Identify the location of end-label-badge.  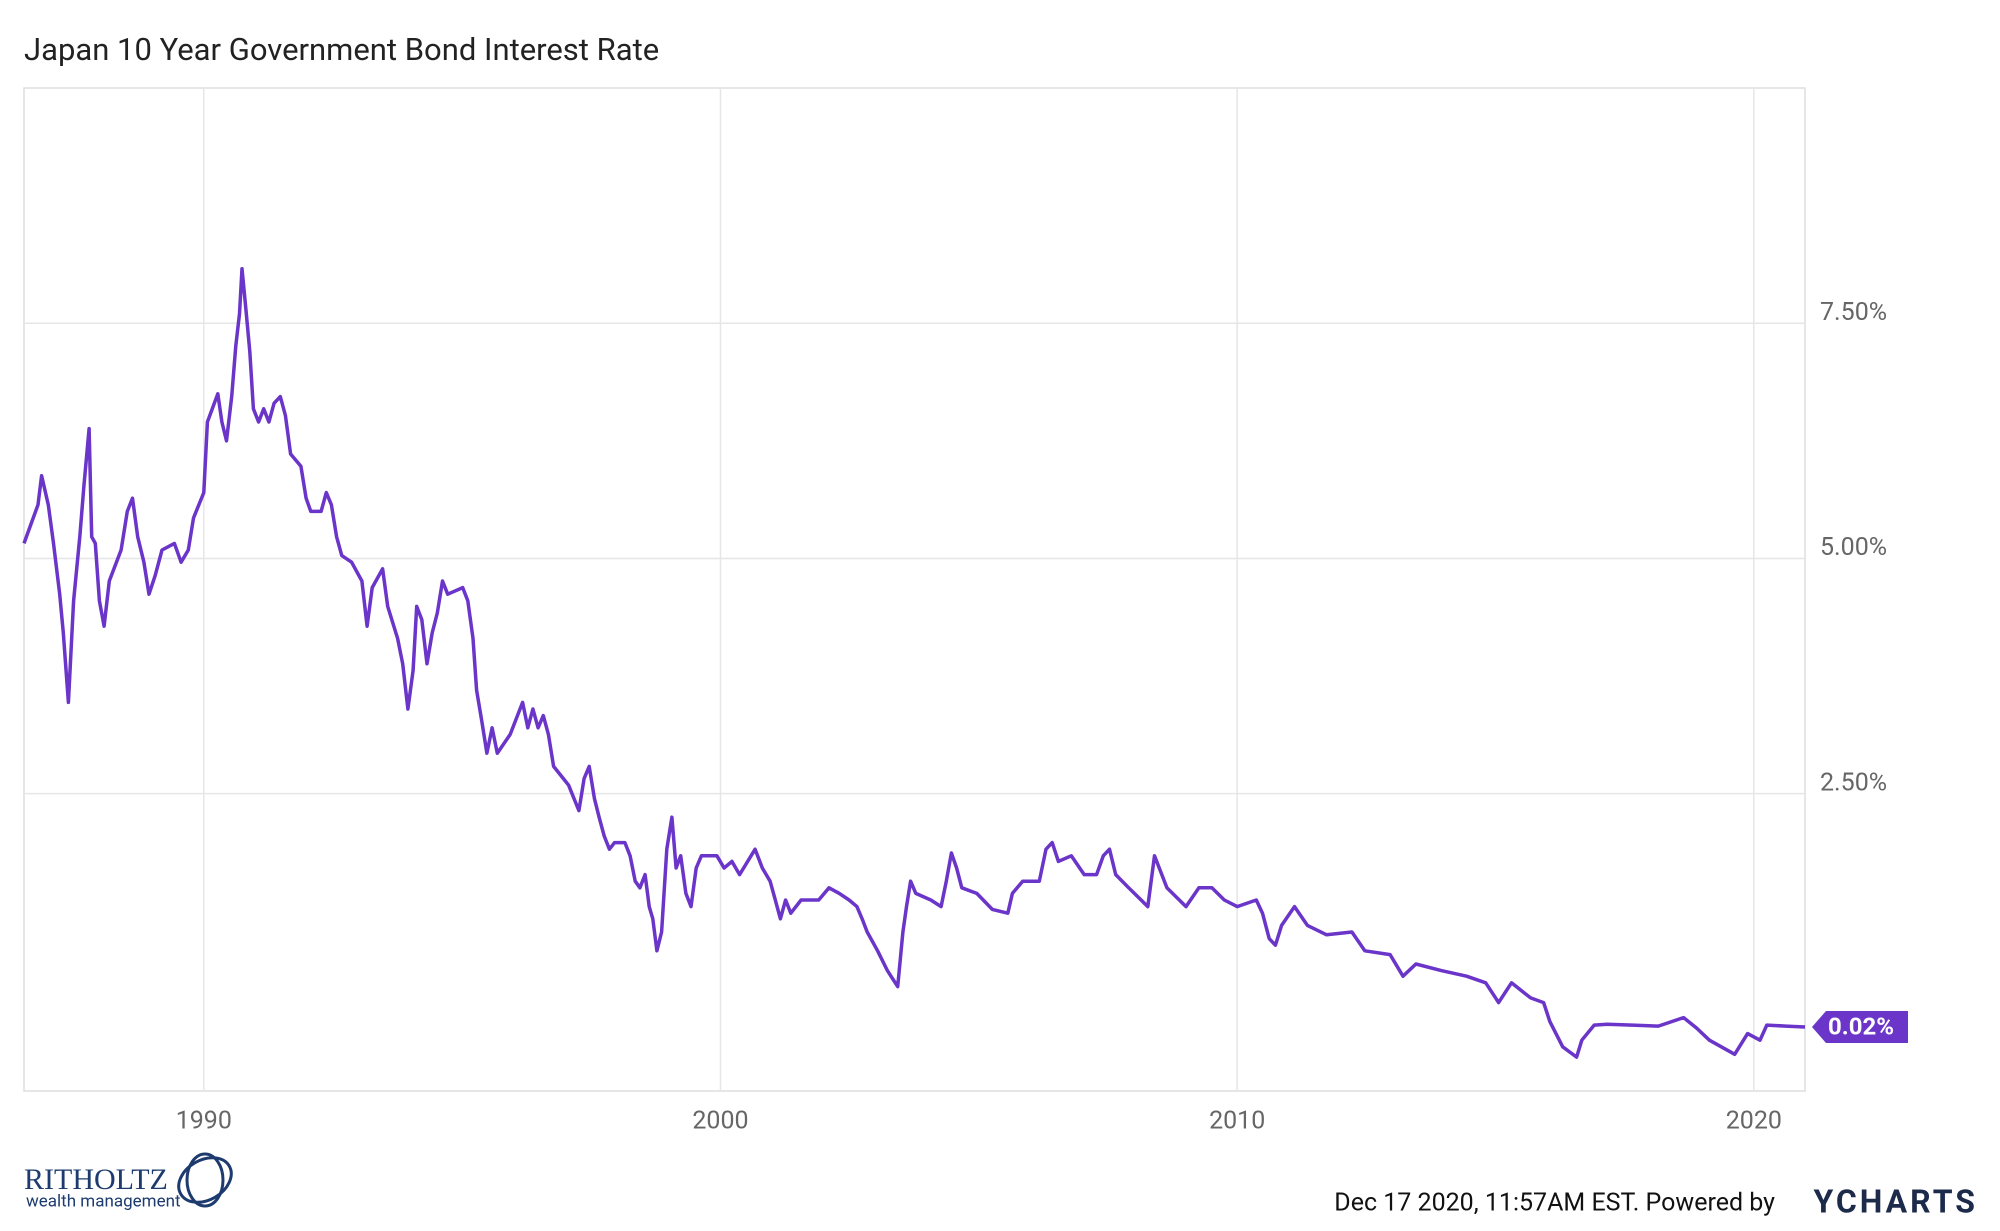
(1860, 1027).